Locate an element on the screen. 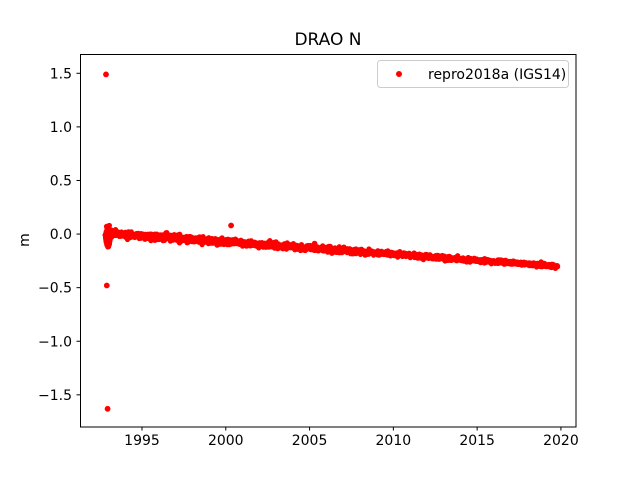 The image size is (640, 480). y-tick-label: −1.5 is located at coordinates (55, 396).